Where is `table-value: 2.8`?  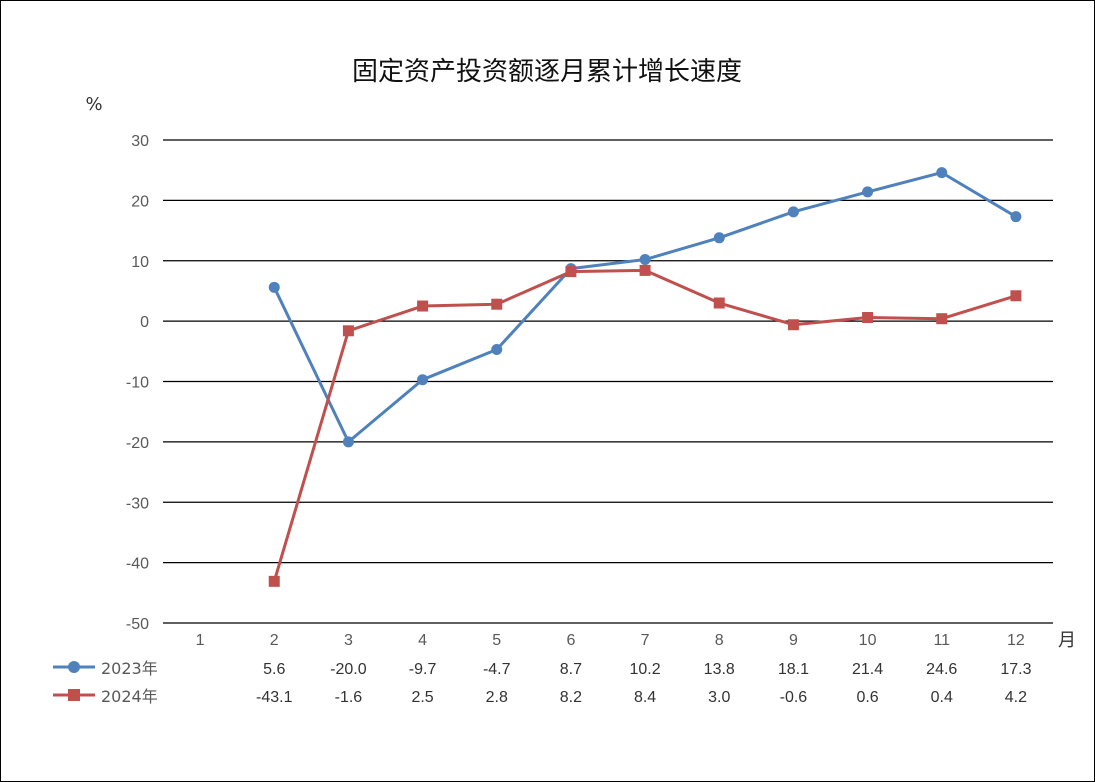
table-value: 2.8 is located at coordinates (497, 697).